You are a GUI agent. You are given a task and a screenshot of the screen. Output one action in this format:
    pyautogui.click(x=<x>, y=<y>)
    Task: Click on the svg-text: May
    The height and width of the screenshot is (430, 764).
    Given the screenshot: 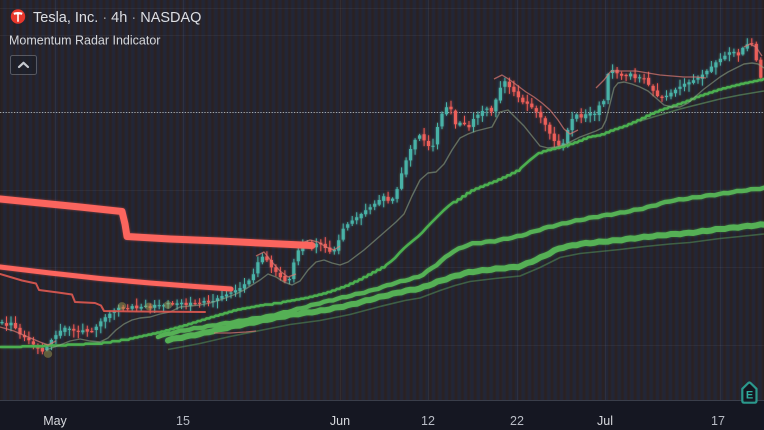 What is the action you would take?
    pyautogui.click(x=55, y=421)
    